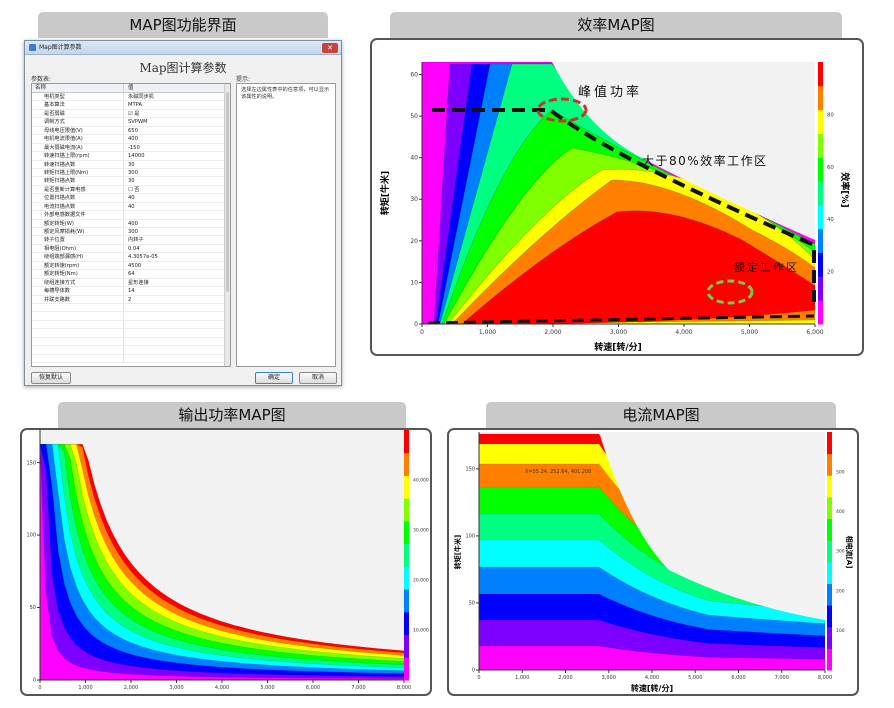  I want to click on efficiency-contour-band, so click(638, 267).